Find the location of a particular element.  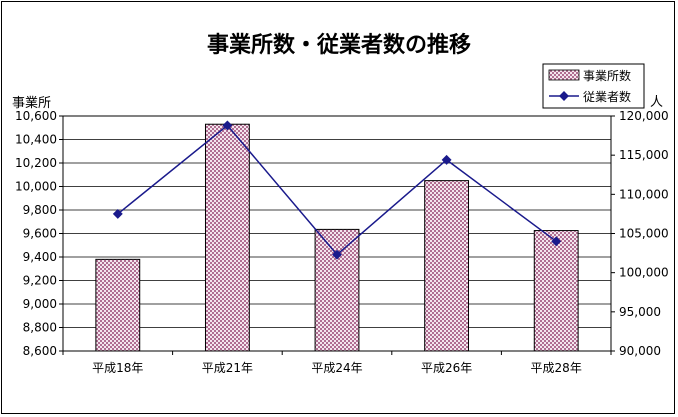

right-tick-label: 100,000 is located at coordinates (644, 273).